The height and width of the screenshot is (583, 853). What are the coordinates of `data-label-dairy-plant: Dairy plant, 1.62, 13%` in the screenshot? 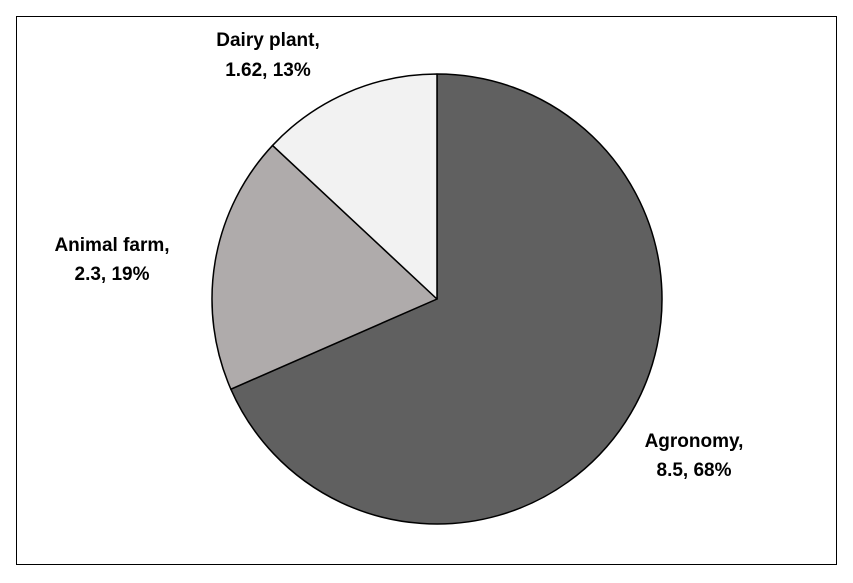 It's located at (267, 55).